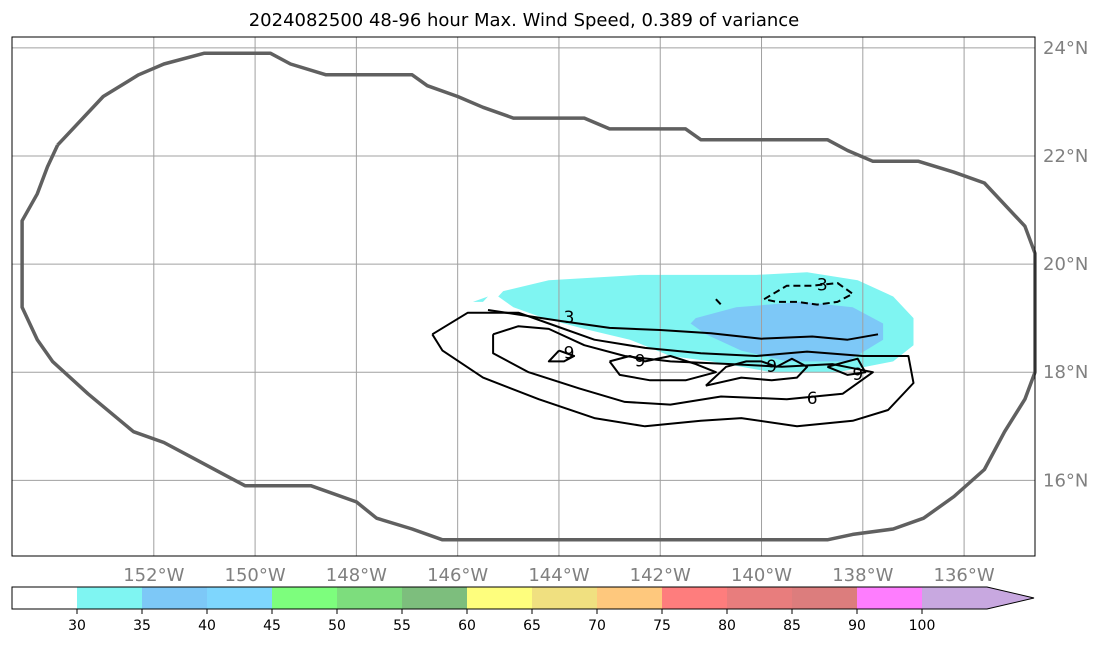 Image resolution: width=1105 pixels, height=649 pixels. Describe the element at coordinates (1065, 48) in the screenshot. I see `lat-tick-label: 24°N` at that location.